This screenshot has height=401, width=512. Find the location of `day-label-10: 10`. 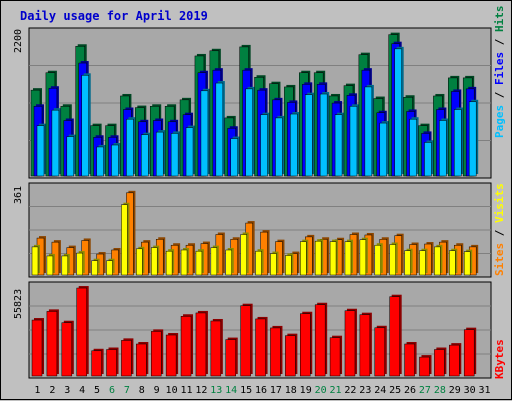

day-label-10: 10 is located at coordinates (172, 390).